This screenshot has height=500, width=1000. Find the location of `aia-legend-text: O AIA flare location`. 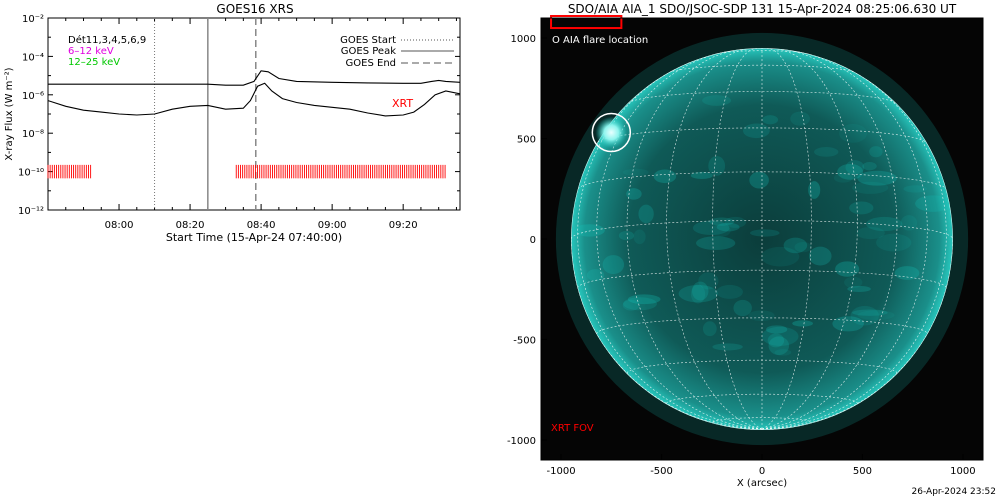

aia-legend-text: O AIA flare location is located at coordinates (600, 40).